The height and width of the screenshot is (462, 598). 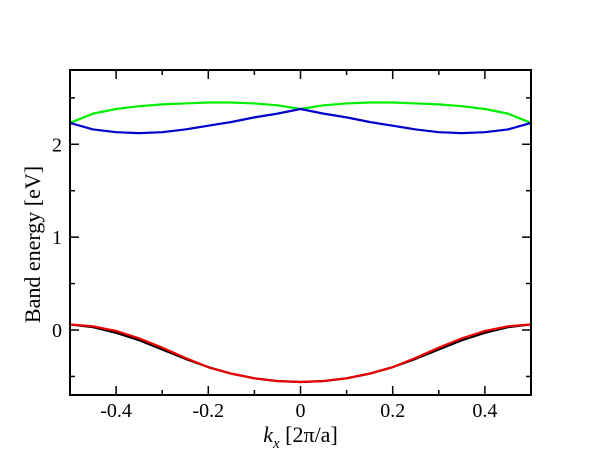 What do you see at coordinates (57, 238) in the screenshot?
I see `y-tick-label: 1` at bounding box center [57, 238].